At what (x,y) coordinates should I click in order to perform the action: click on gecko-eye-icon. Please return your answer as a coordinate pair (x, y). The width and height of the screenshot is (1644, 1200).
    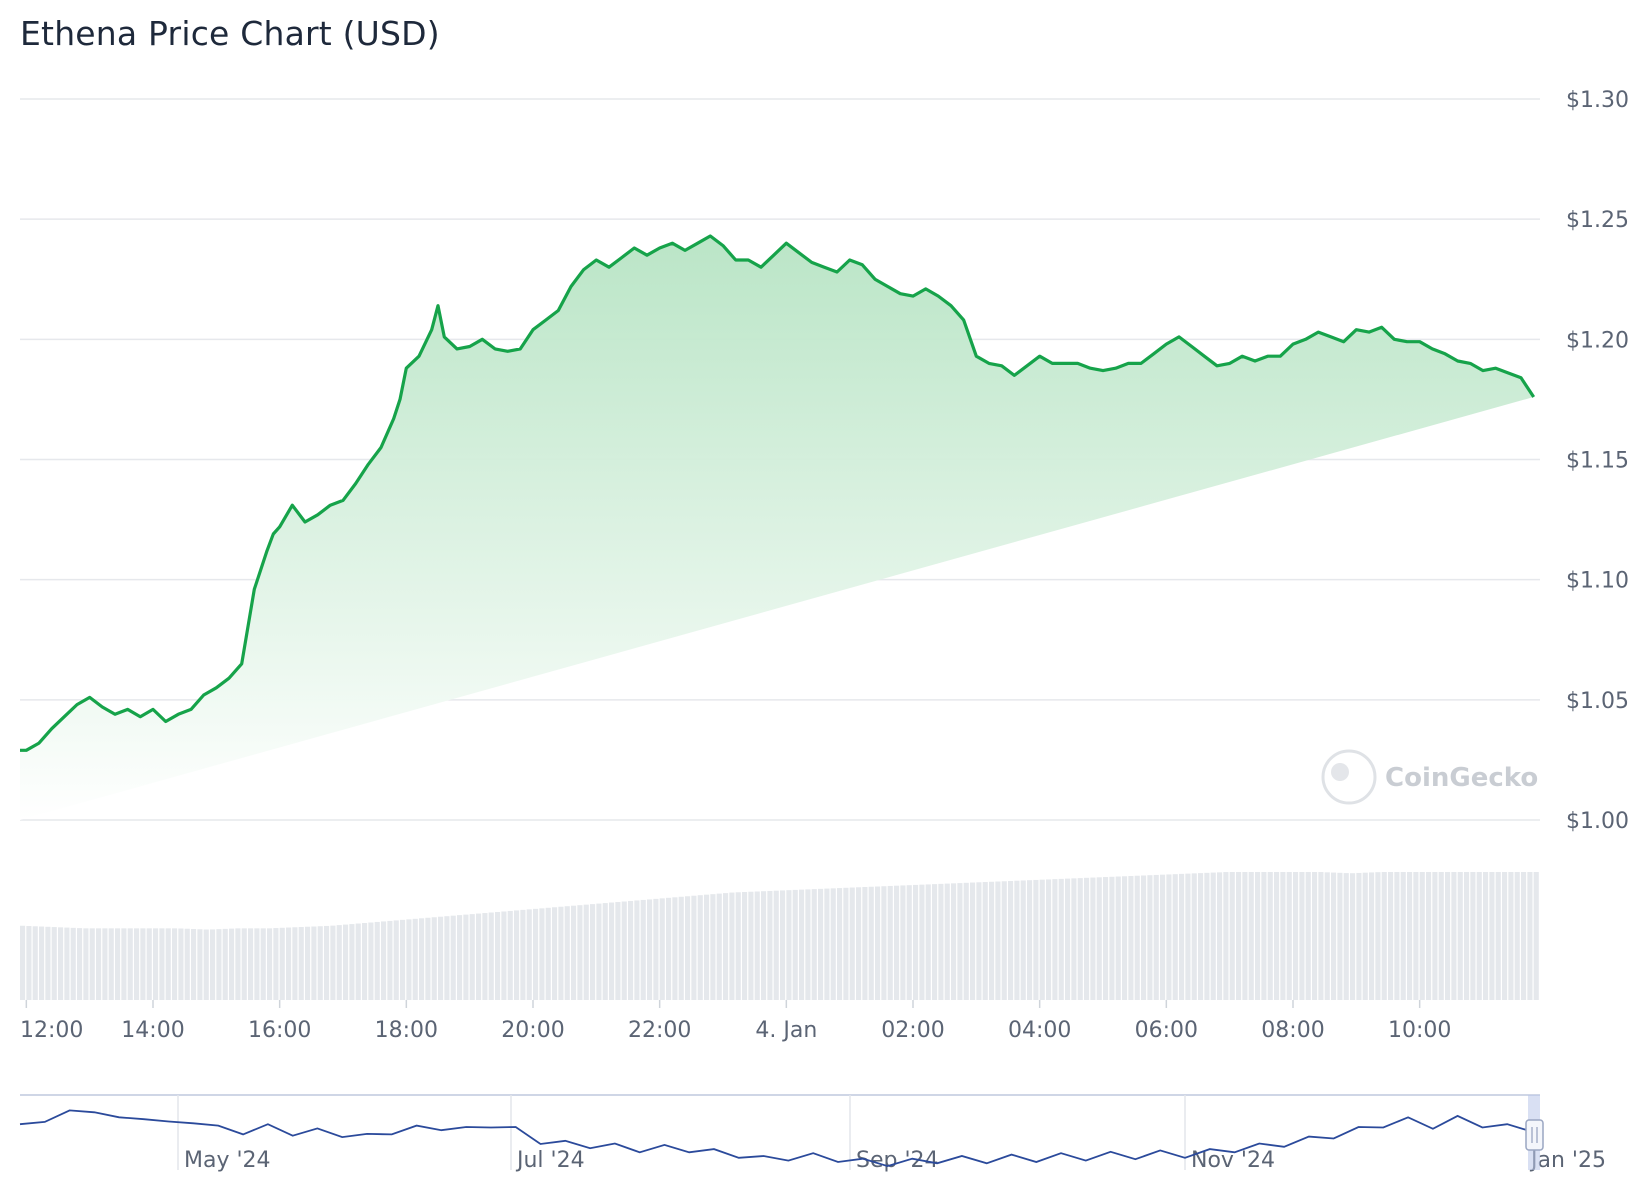
    Looking at the image, I should click on (1340, 772).